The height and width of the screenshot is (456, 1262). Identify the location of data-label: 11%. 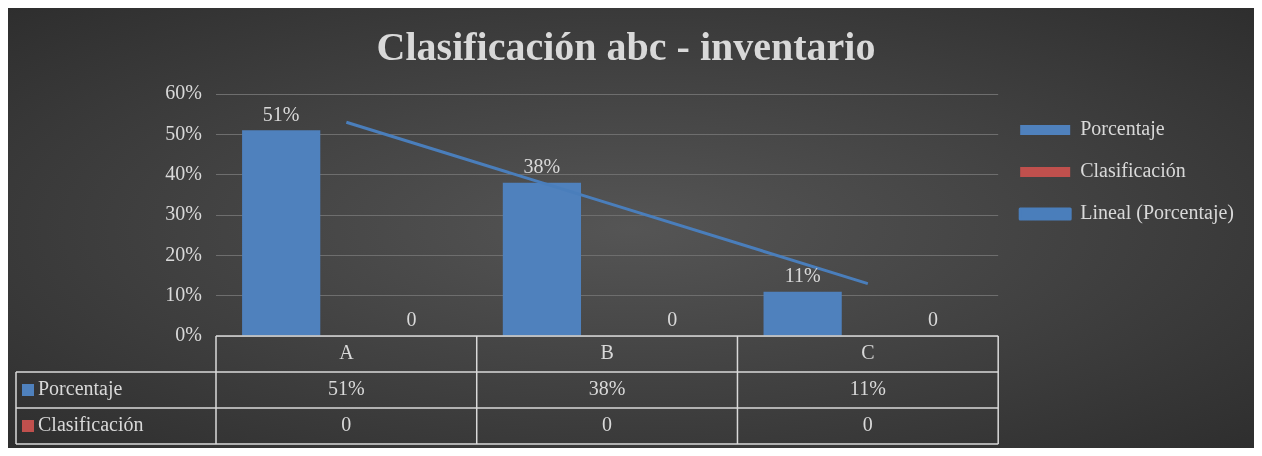
(867, 388).